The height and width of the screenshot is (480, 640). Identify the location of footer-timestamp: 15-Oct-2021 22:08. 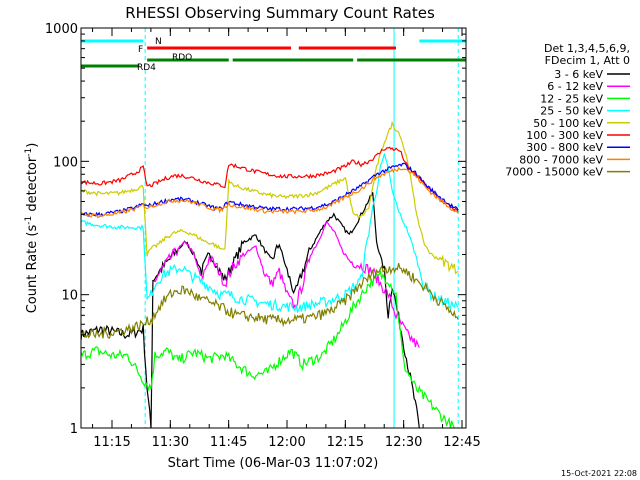
(599, 473).